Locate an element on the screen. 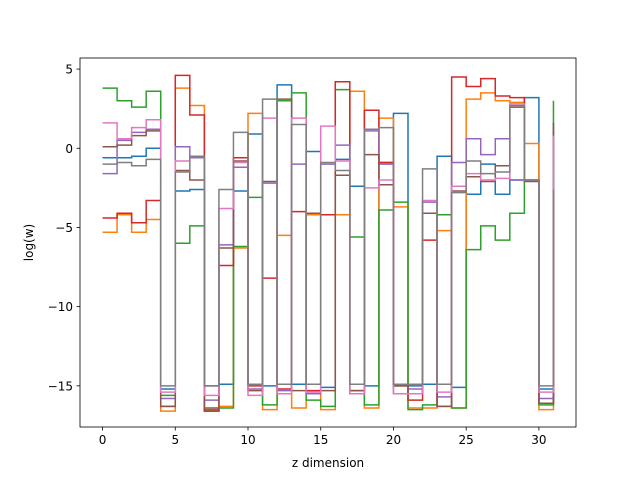 The height and width of the screenshot is (480, 640). y-tick-label: 5 is located at coordinates (69, 70).